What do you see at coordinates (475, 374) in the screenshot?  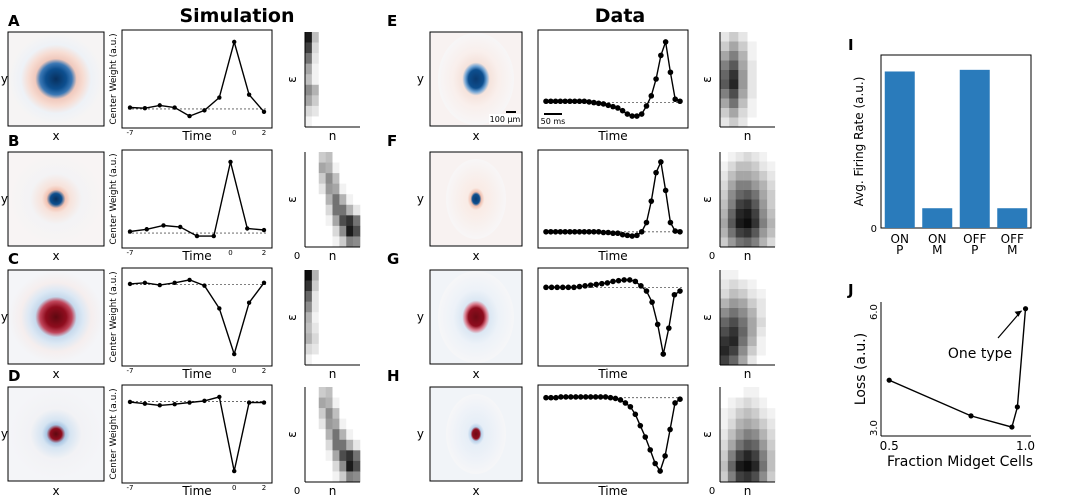 I see `rf-x-label: x` at bounding box center [475, 374].